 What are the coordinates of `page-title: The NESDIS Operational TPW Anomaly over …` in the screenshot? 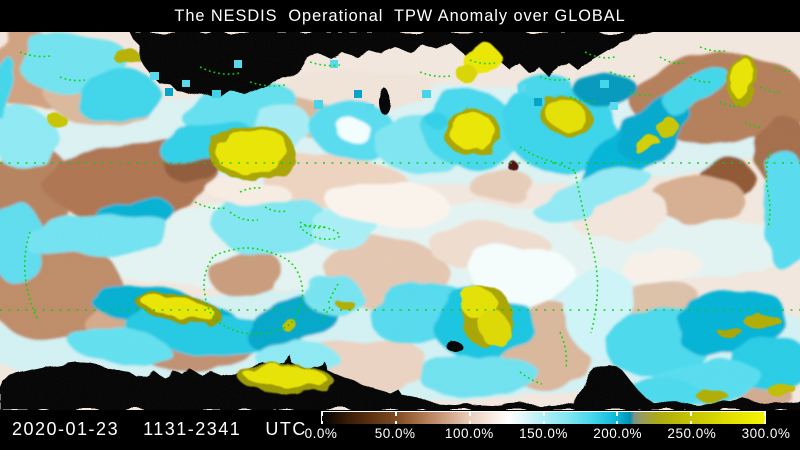 It's located at (400, 15).